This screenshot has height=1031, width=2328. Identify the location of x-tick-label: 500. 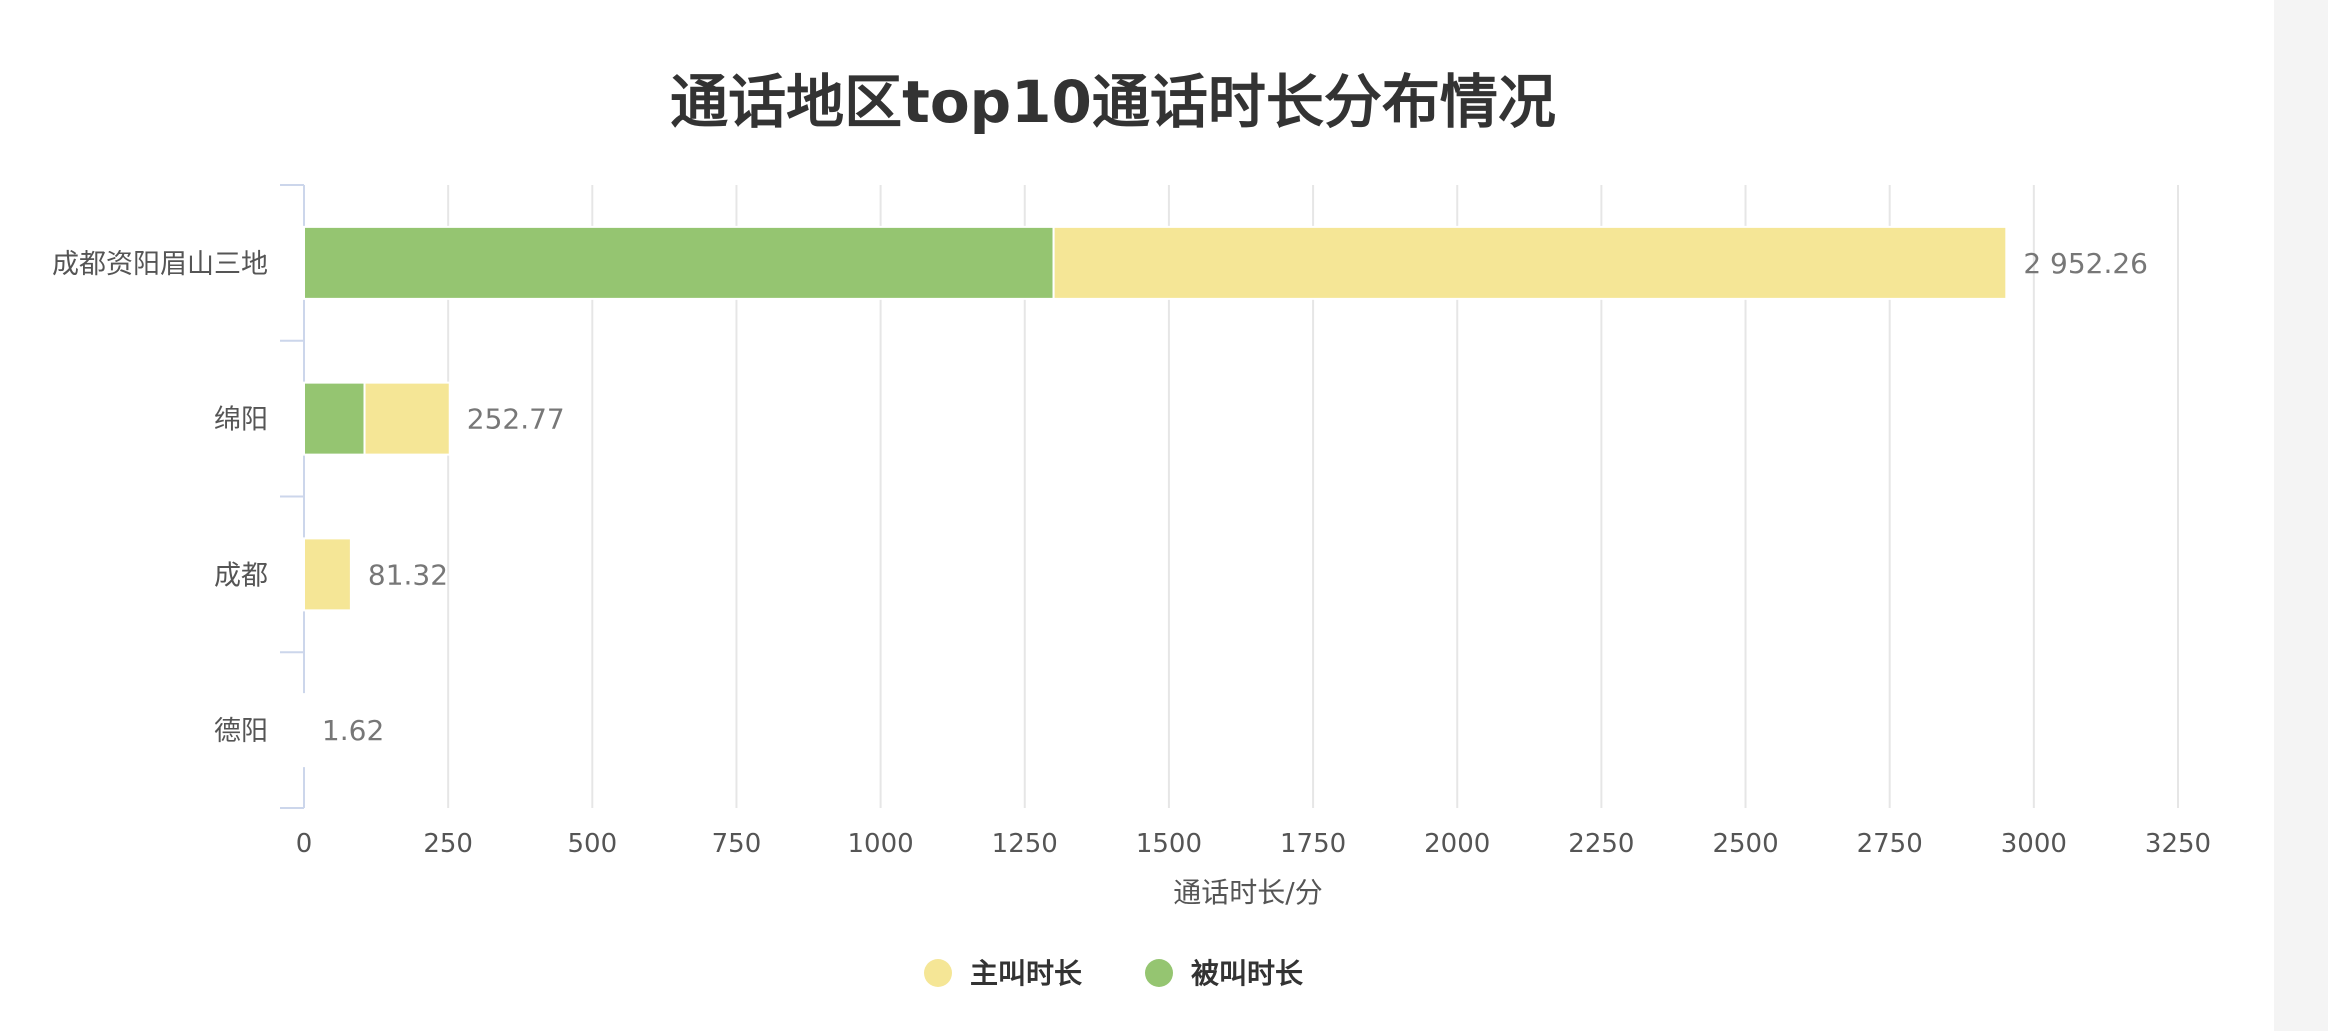
(592, 844).